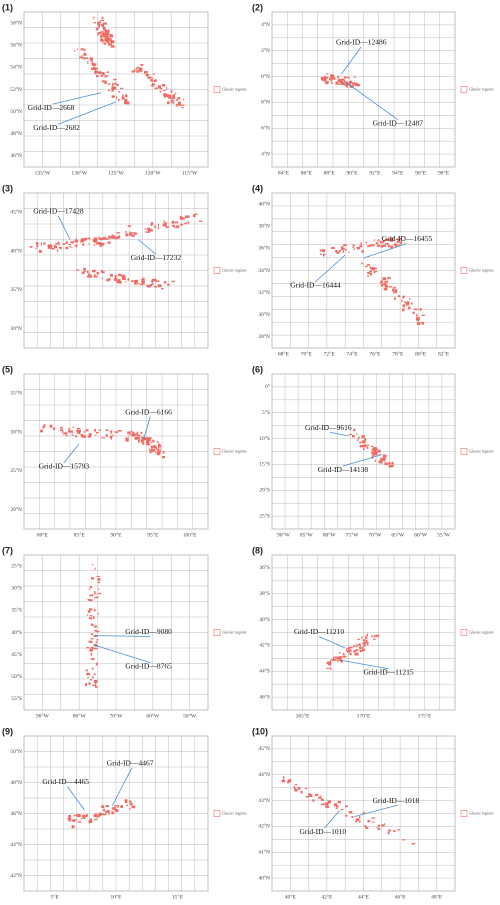 Image resolution: width=500 pixels, height=905 pixels. I want to click on lon-tick-label: 82°E, so click(444, 353).